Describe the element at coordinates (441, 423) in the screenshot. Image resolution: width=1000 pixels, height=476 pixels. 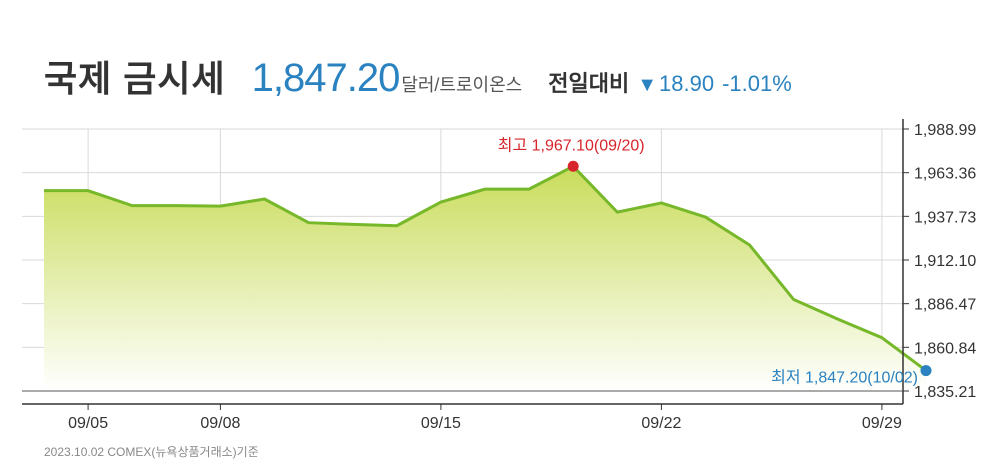
I see `x-tick-label: 09/15` at that location.